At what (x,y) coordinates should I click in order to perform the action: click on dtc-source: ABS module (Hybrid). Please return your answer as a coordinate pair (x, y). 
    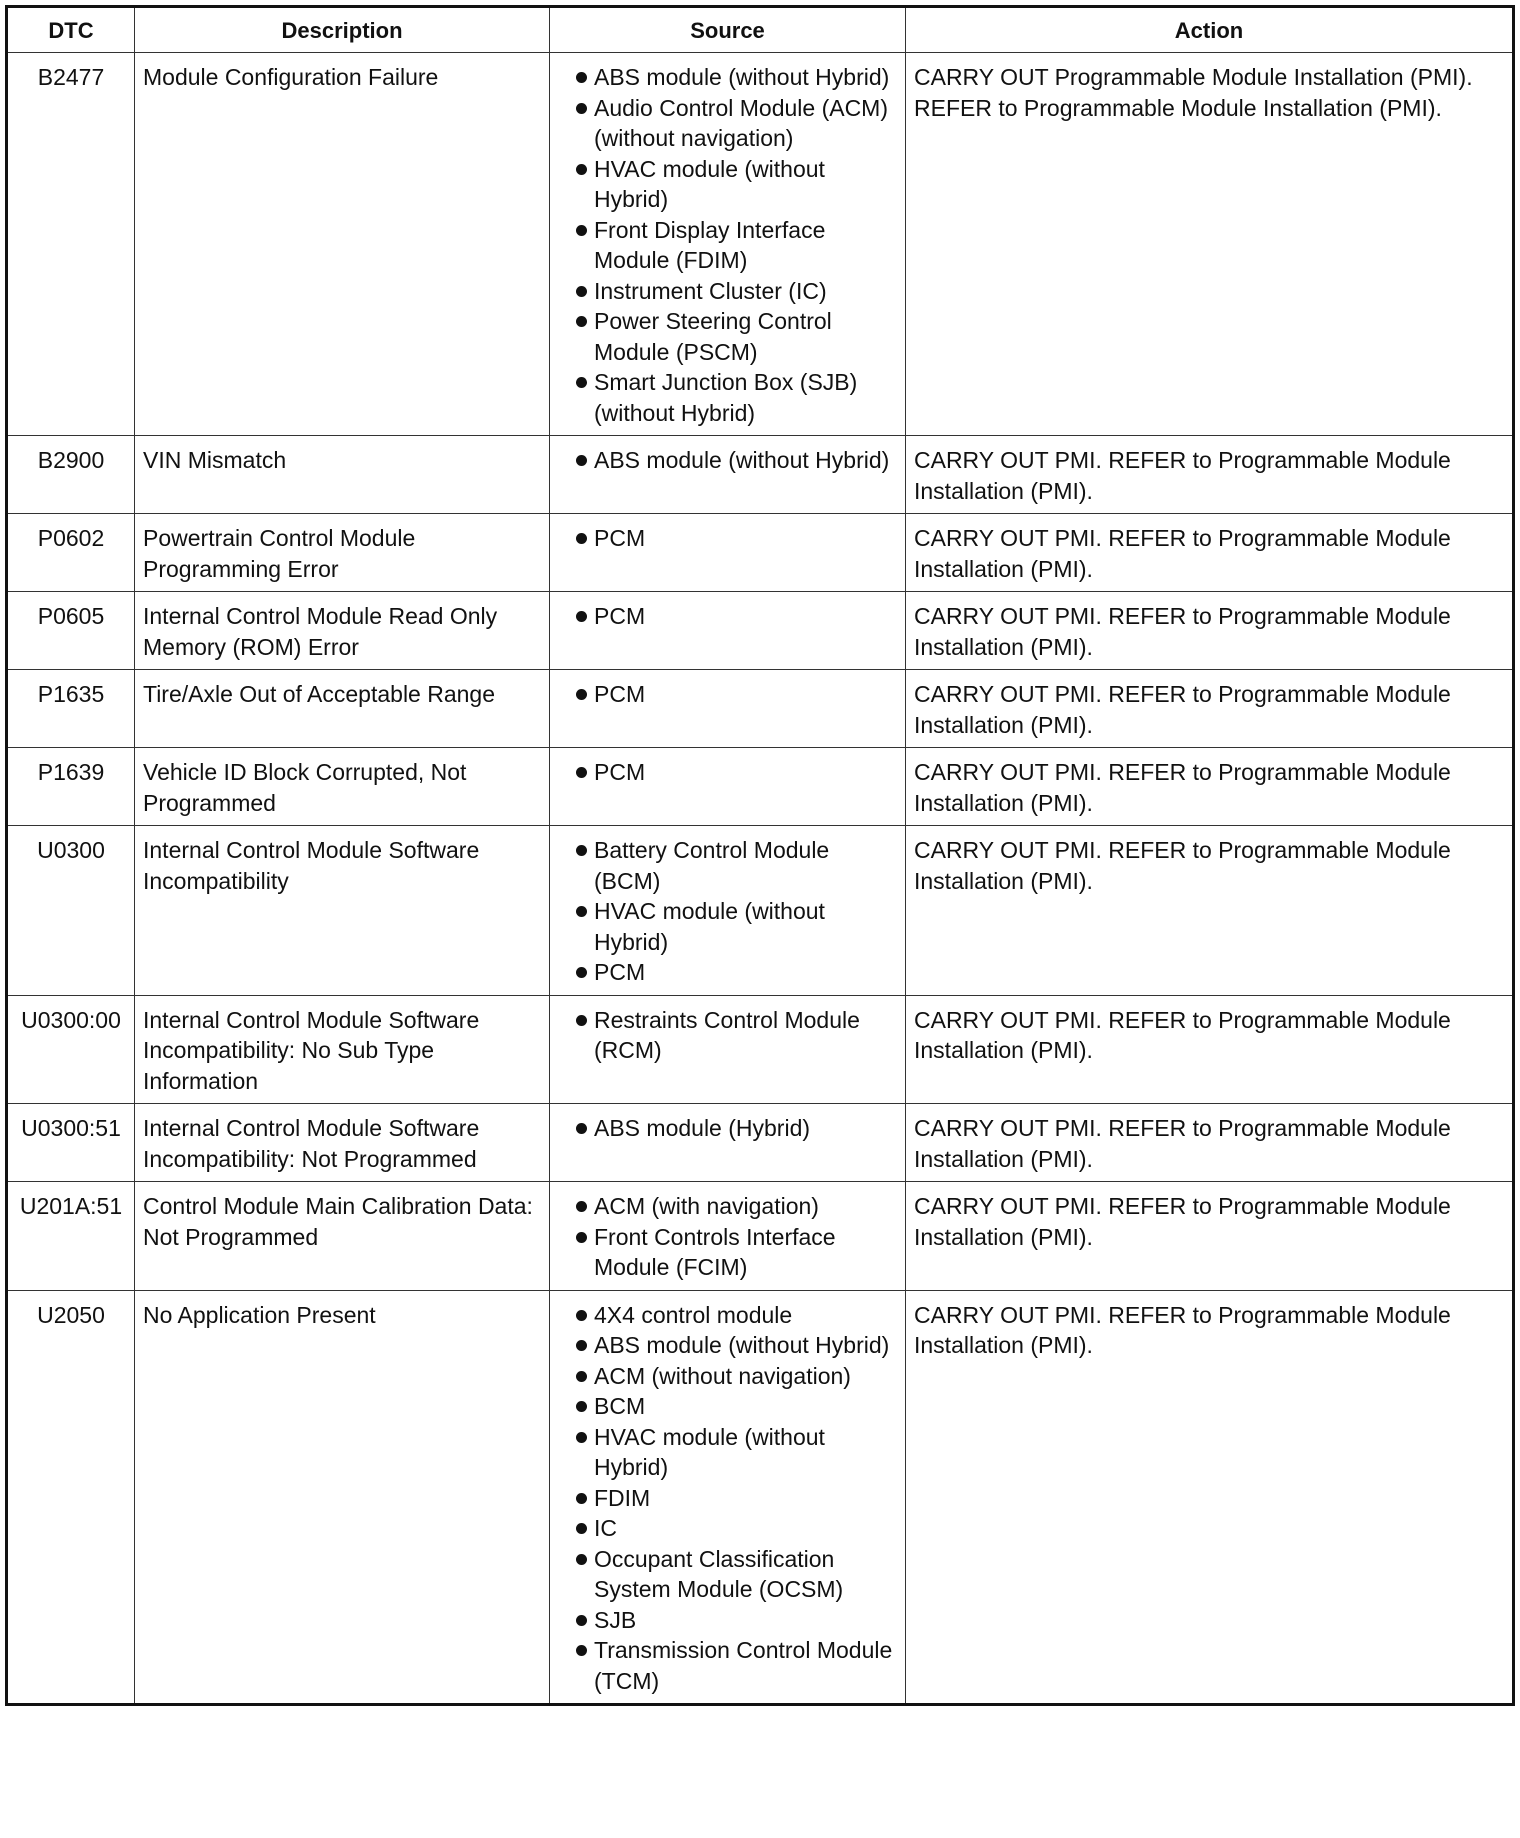
    Looking at the image, I should click on (727, 1142).